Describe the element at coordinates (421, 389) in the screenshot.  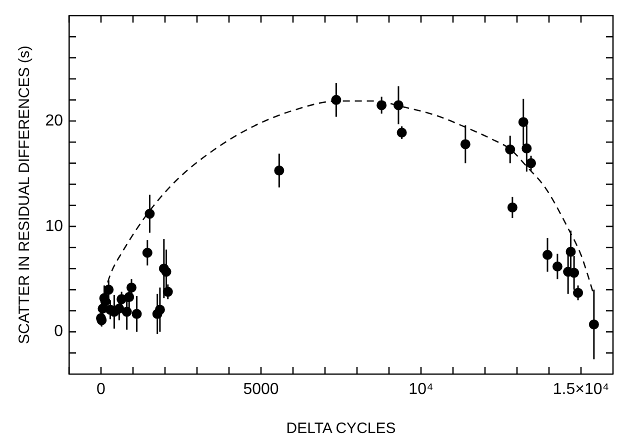
I see `x-tick-label: 10⁴` at that location.